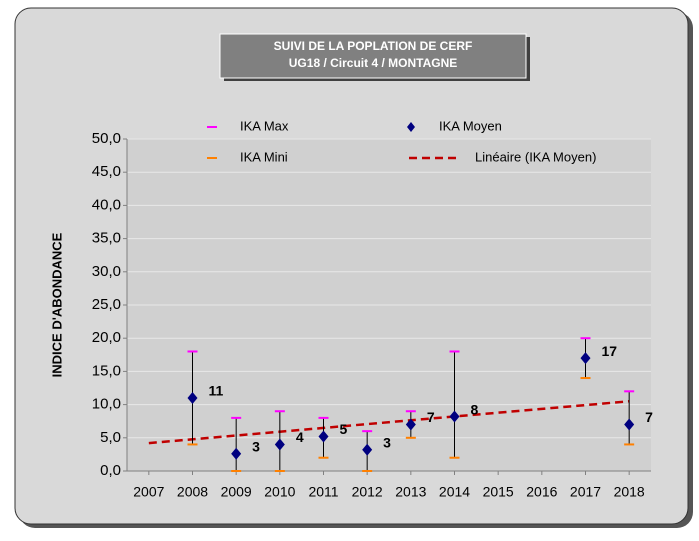  What do you see at coordinates (264, 125) in the screenshot?
I see `legend-label: IKA Max` at bounding box center [264, 125].